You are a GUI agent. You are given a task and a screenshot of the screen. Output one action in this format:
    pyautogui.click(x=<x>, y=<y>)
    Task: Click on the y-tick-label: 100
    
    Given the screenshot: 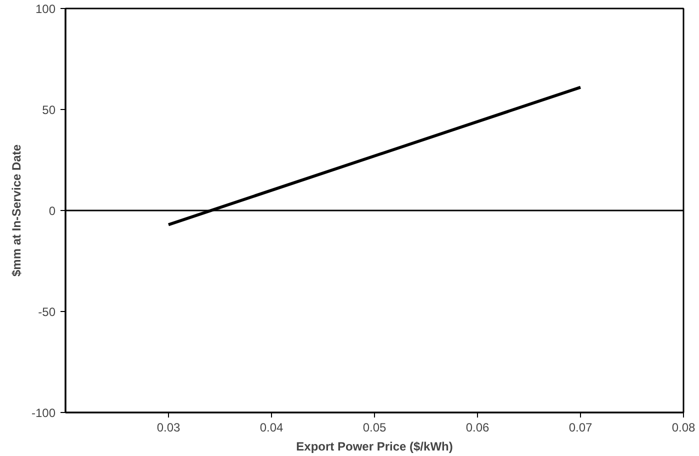 What is the action you would take?
    pyautogui.click(x=45, y=9)
    